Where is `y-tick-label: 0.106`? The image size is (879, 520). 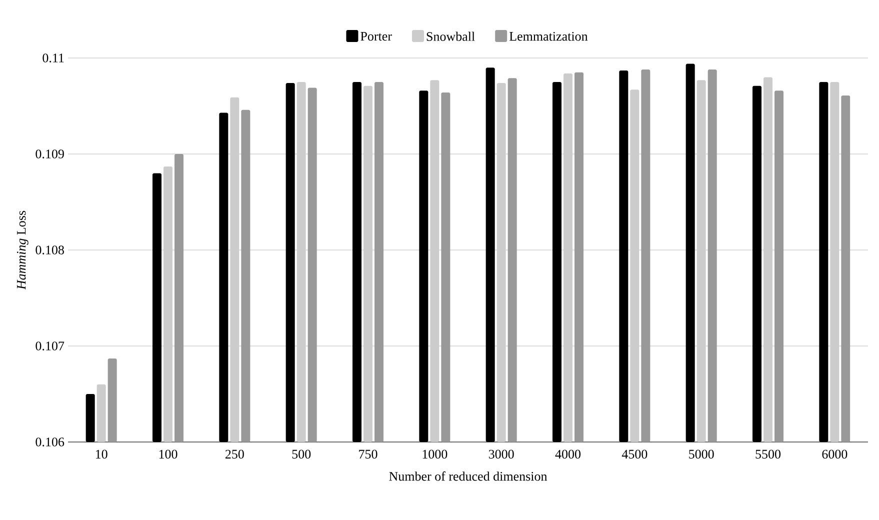 y-tick-label: 0.106 is located at coordinates (50, 442).